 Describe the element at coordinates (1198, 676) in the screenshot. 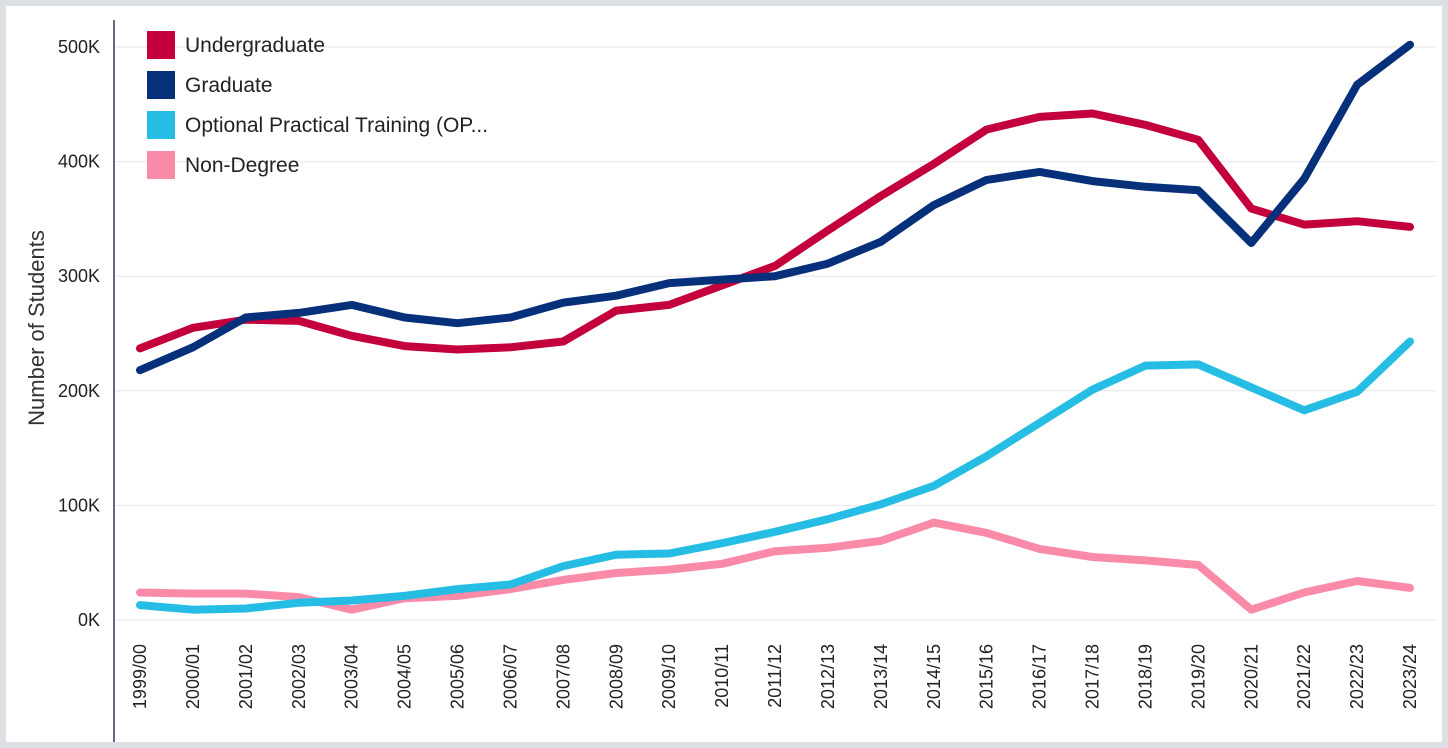

I see `x-tick-label: 2019/20` at that location.